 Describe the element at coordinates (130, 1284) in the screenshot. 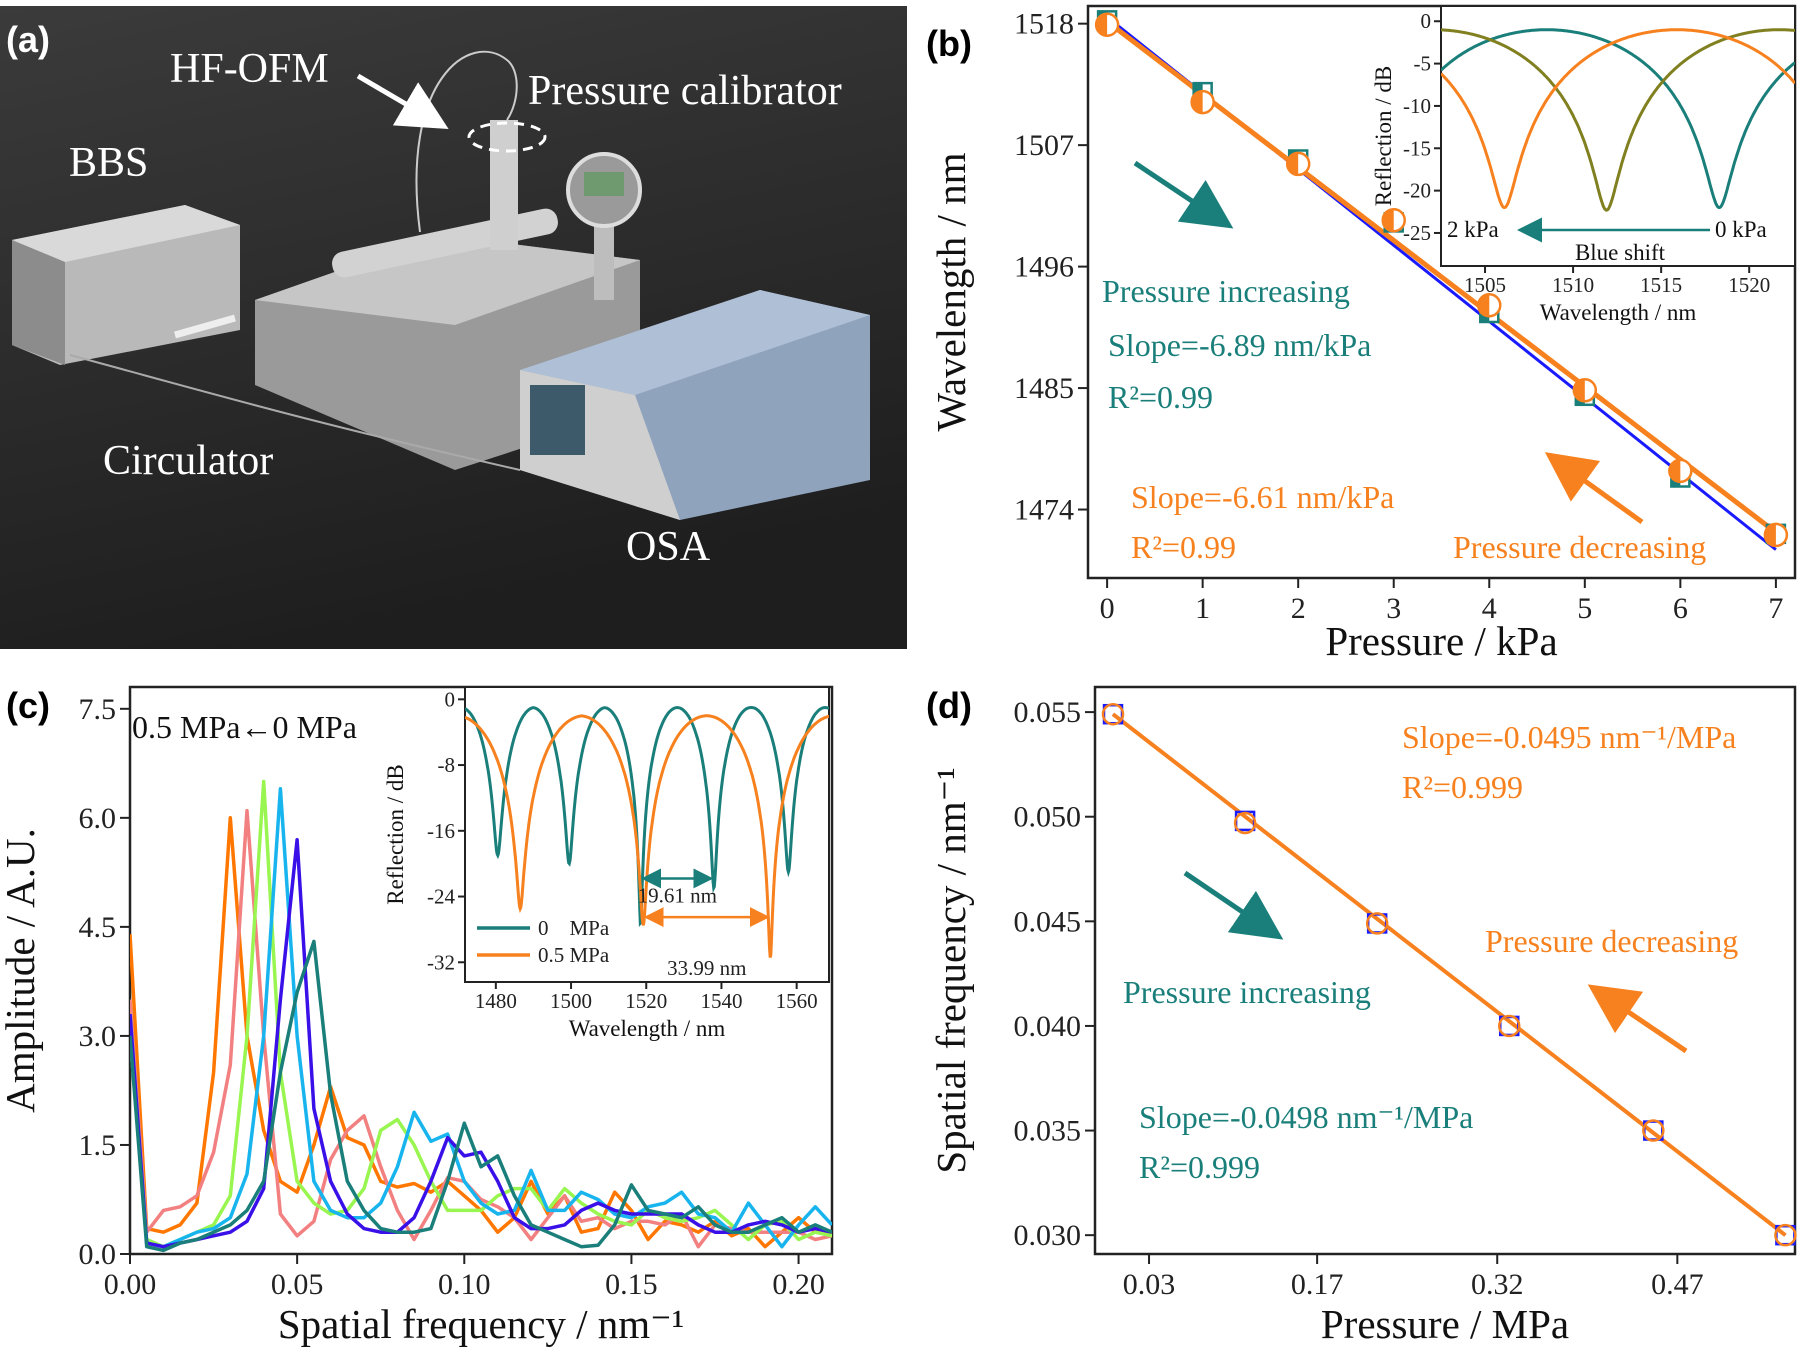

I see `x-tick-label: 0.00` at that location.